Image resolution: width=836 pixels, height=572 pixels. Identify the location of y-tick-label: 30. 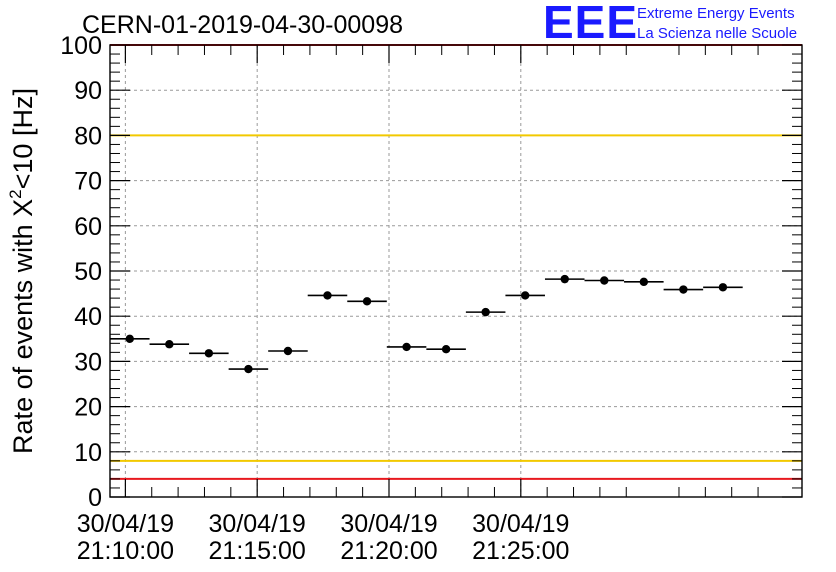
(88, 362).